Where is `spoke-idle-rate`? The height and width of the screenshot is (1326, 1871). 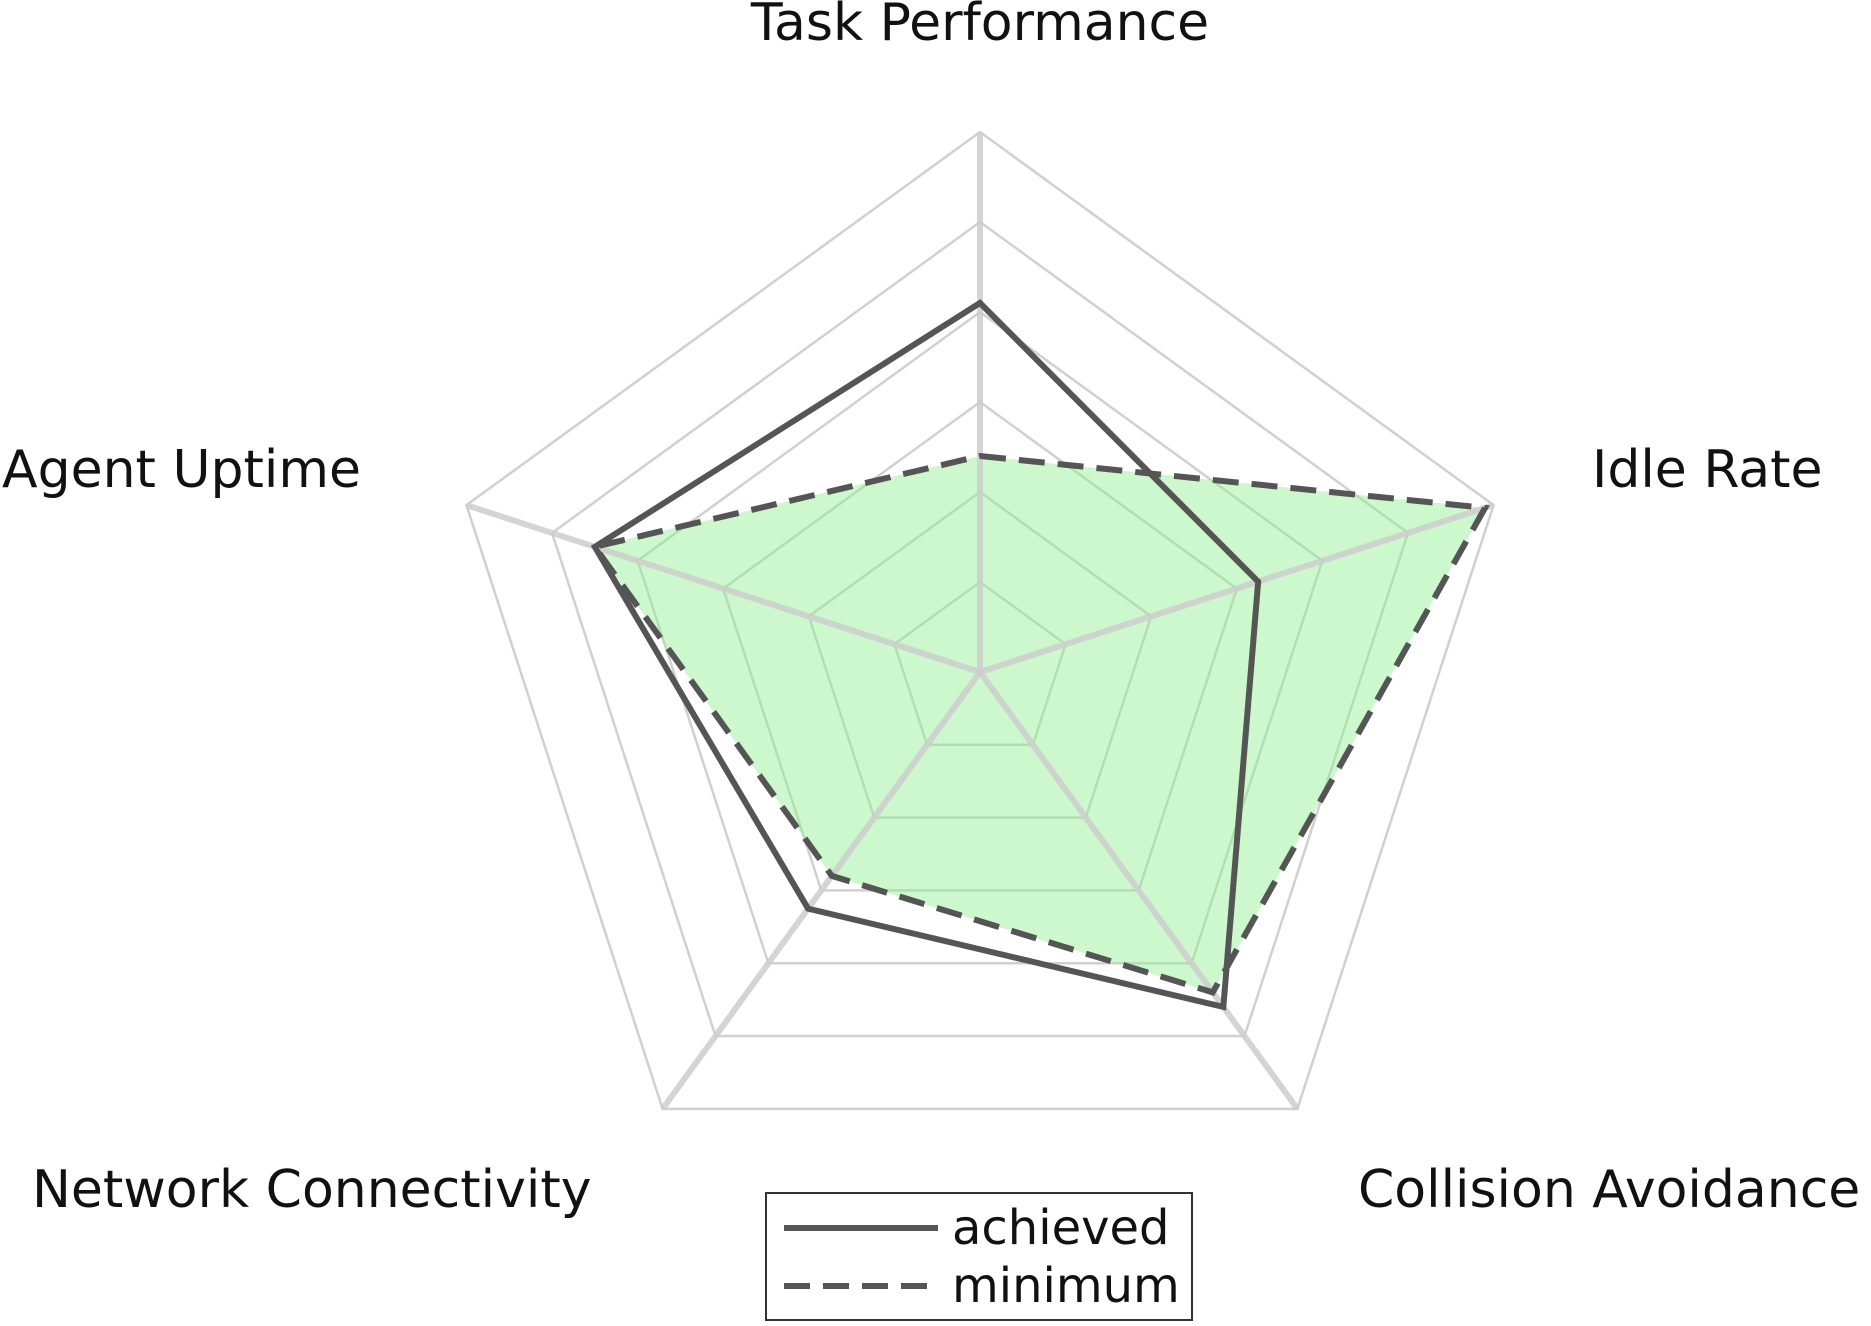 spoke-idle-rate is located at coordinates (1237, 588).